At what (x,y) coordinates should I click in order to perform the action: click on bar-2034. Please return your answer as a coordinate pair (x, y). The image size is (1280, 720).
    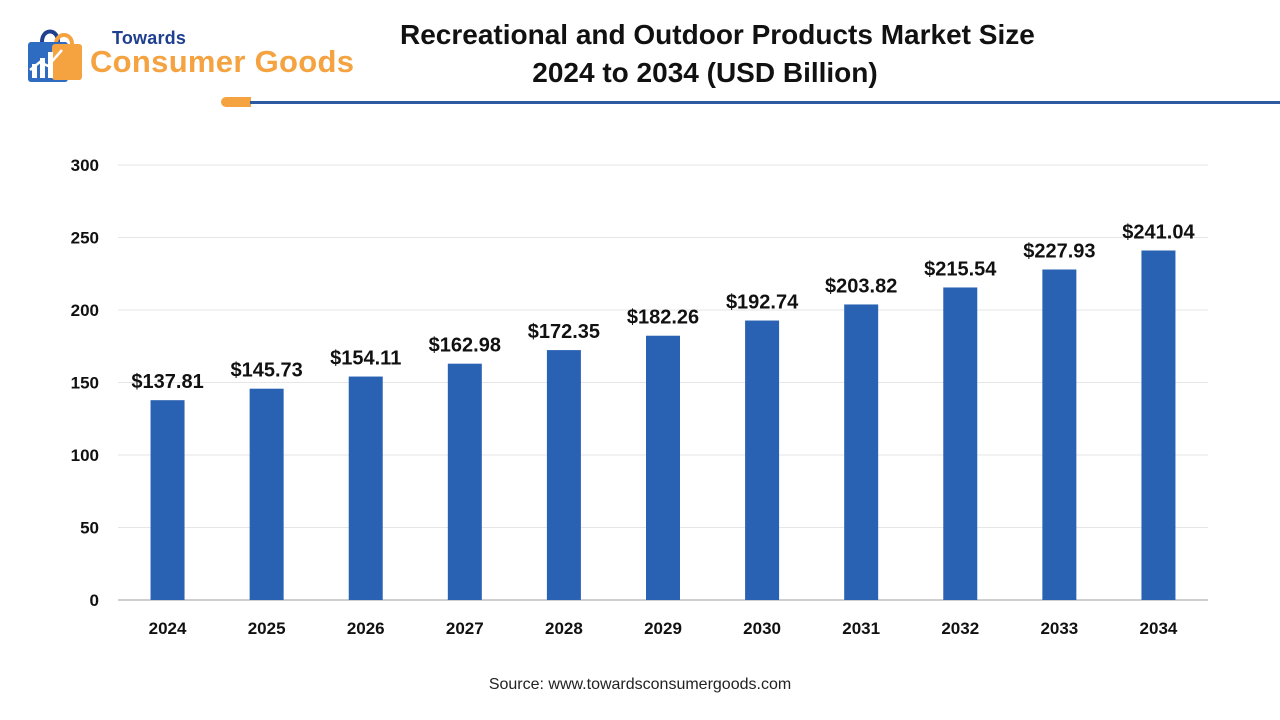
    Looking at the image, I should click on (1158, 425).